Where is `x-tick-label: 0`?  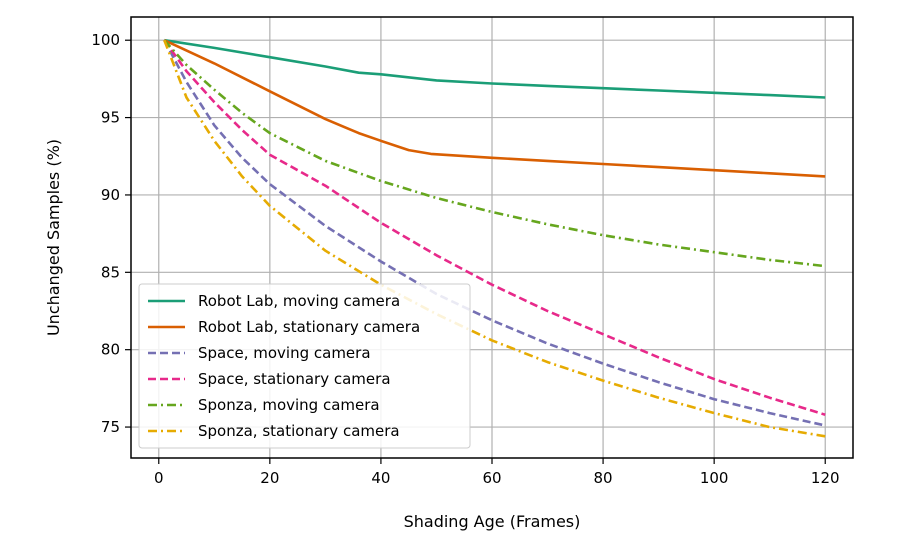
x-tick-label: 0 is located at coordinates (159, 478).